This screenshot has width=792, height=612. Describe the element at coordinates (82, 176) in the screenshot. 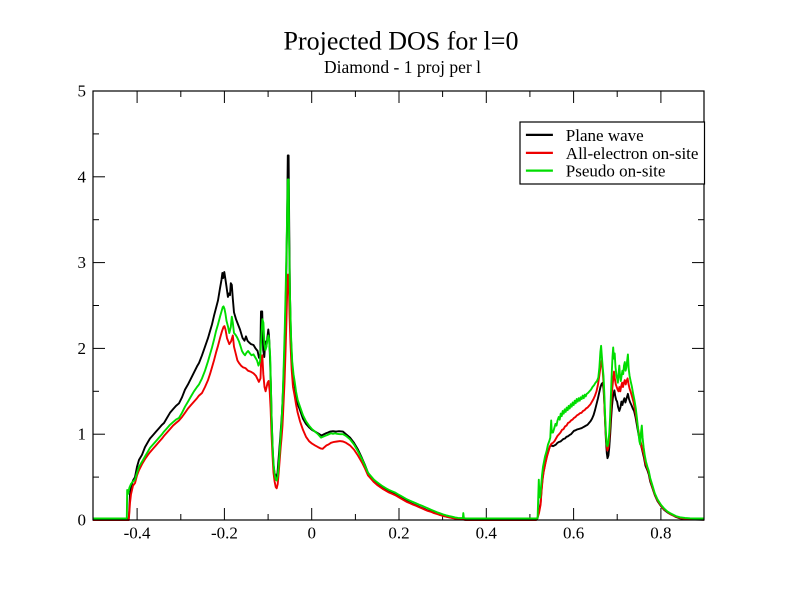

I see `svg-text: 4` at that location.